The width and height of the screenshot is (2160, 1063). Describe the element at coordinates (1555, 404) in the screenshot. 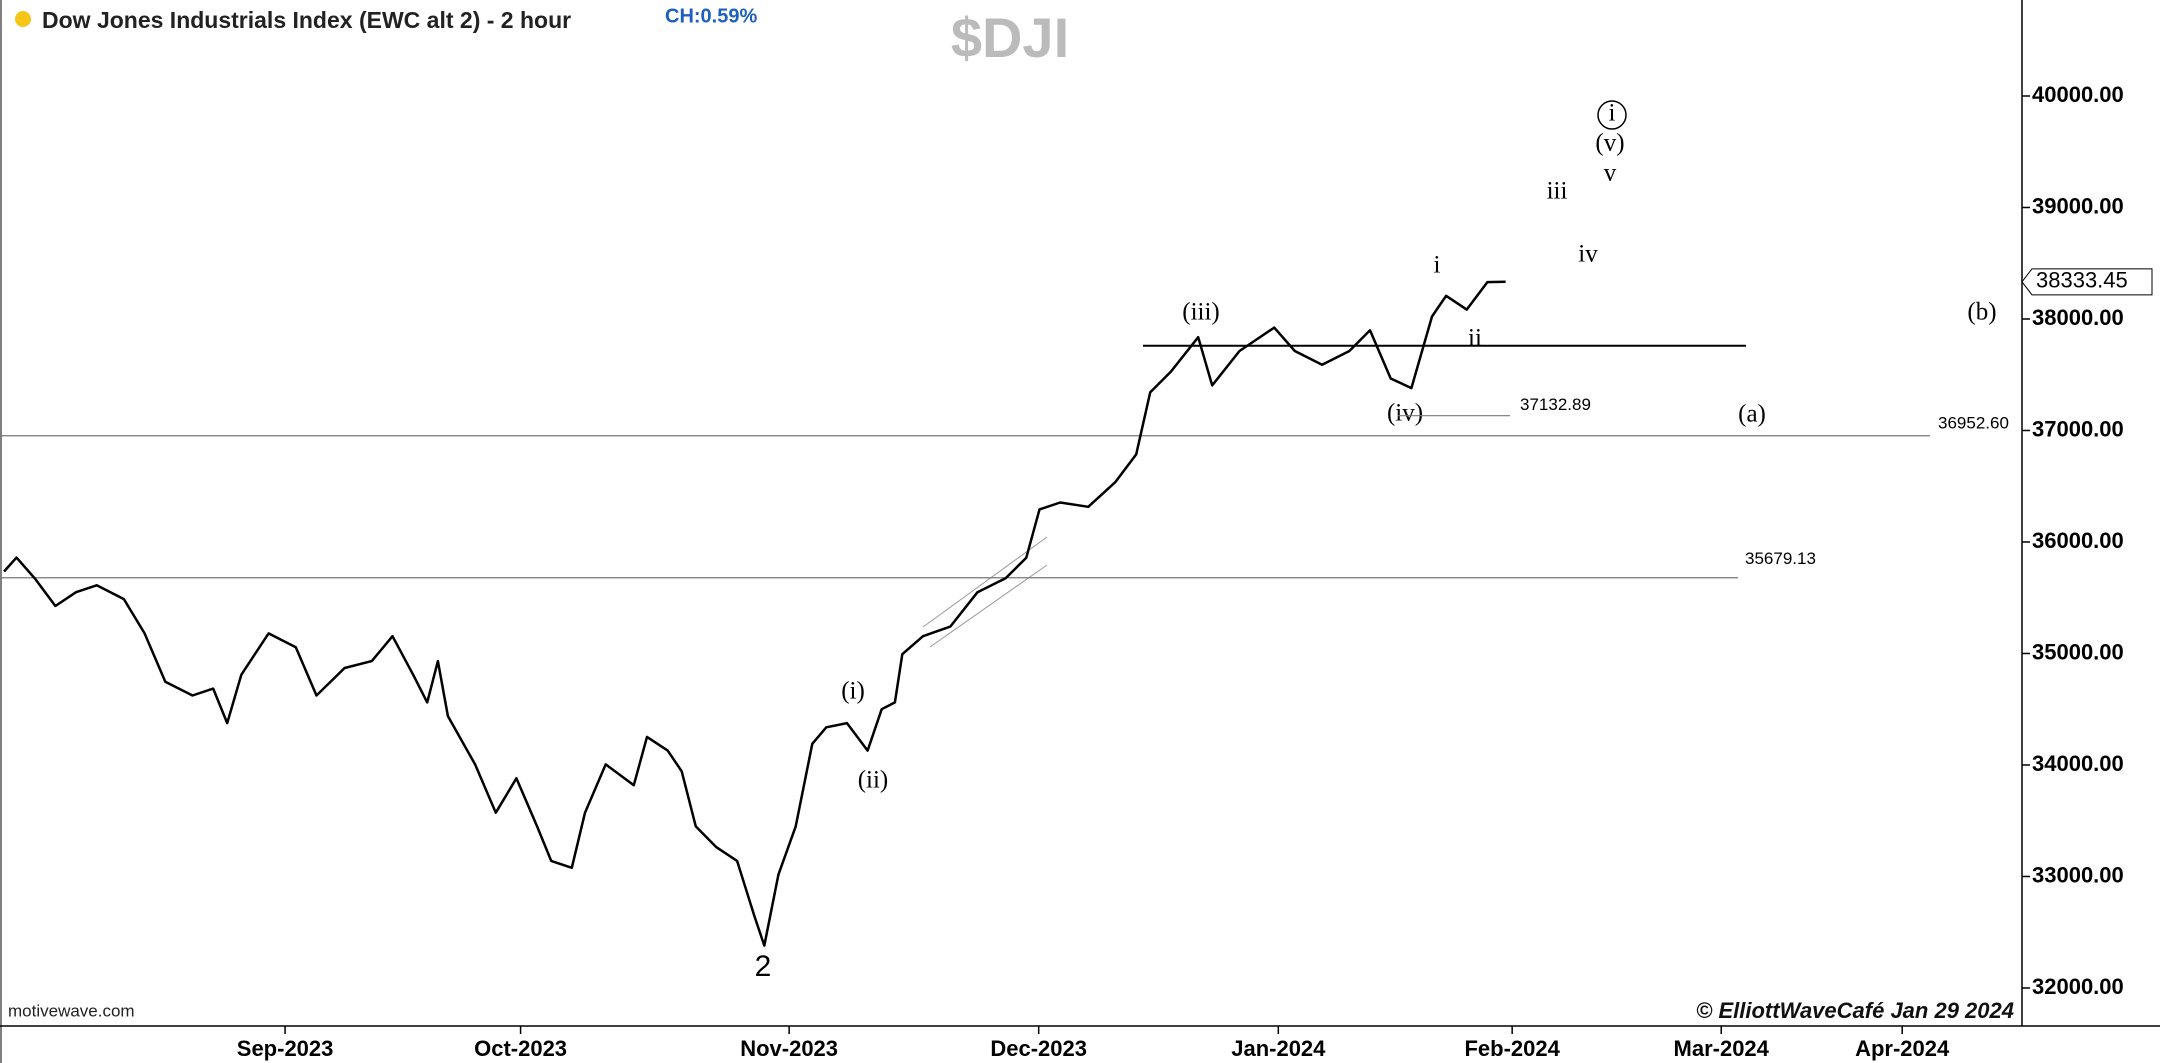

I see `level-label: 37132.89` at that location.